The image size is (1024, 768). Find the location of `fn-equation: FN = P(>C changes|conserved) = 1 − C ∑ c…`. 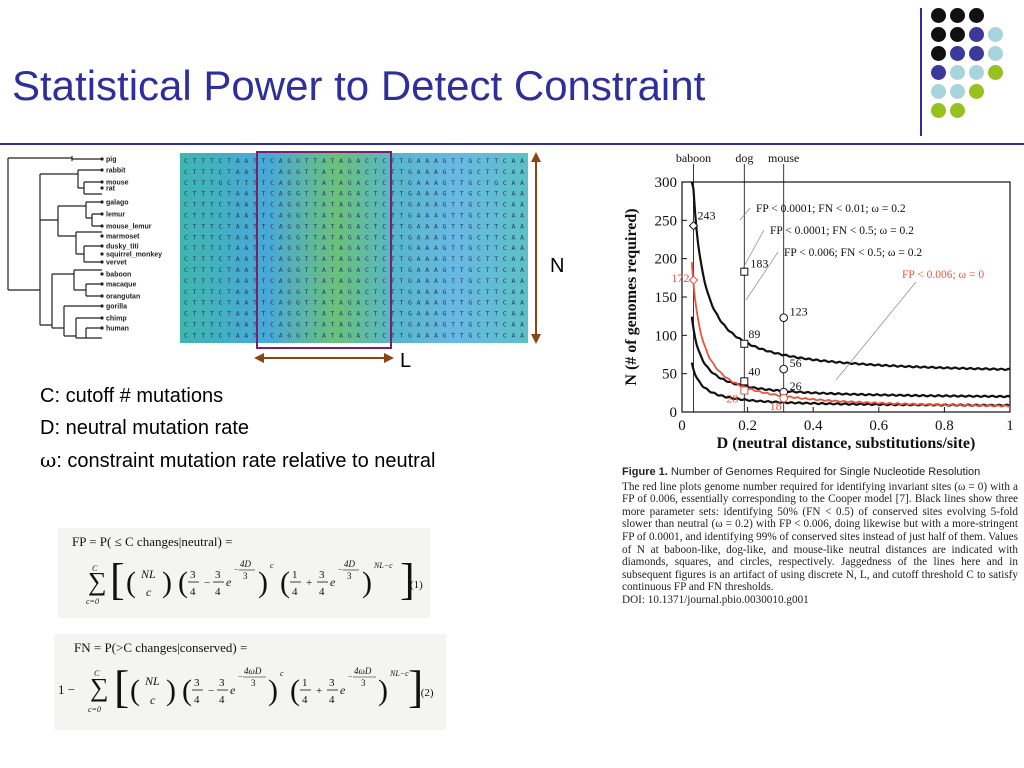

fn-equation: FN = P(>C changes|conserved) = 1 − C ∑ c… is located at coordinates (250, 682).